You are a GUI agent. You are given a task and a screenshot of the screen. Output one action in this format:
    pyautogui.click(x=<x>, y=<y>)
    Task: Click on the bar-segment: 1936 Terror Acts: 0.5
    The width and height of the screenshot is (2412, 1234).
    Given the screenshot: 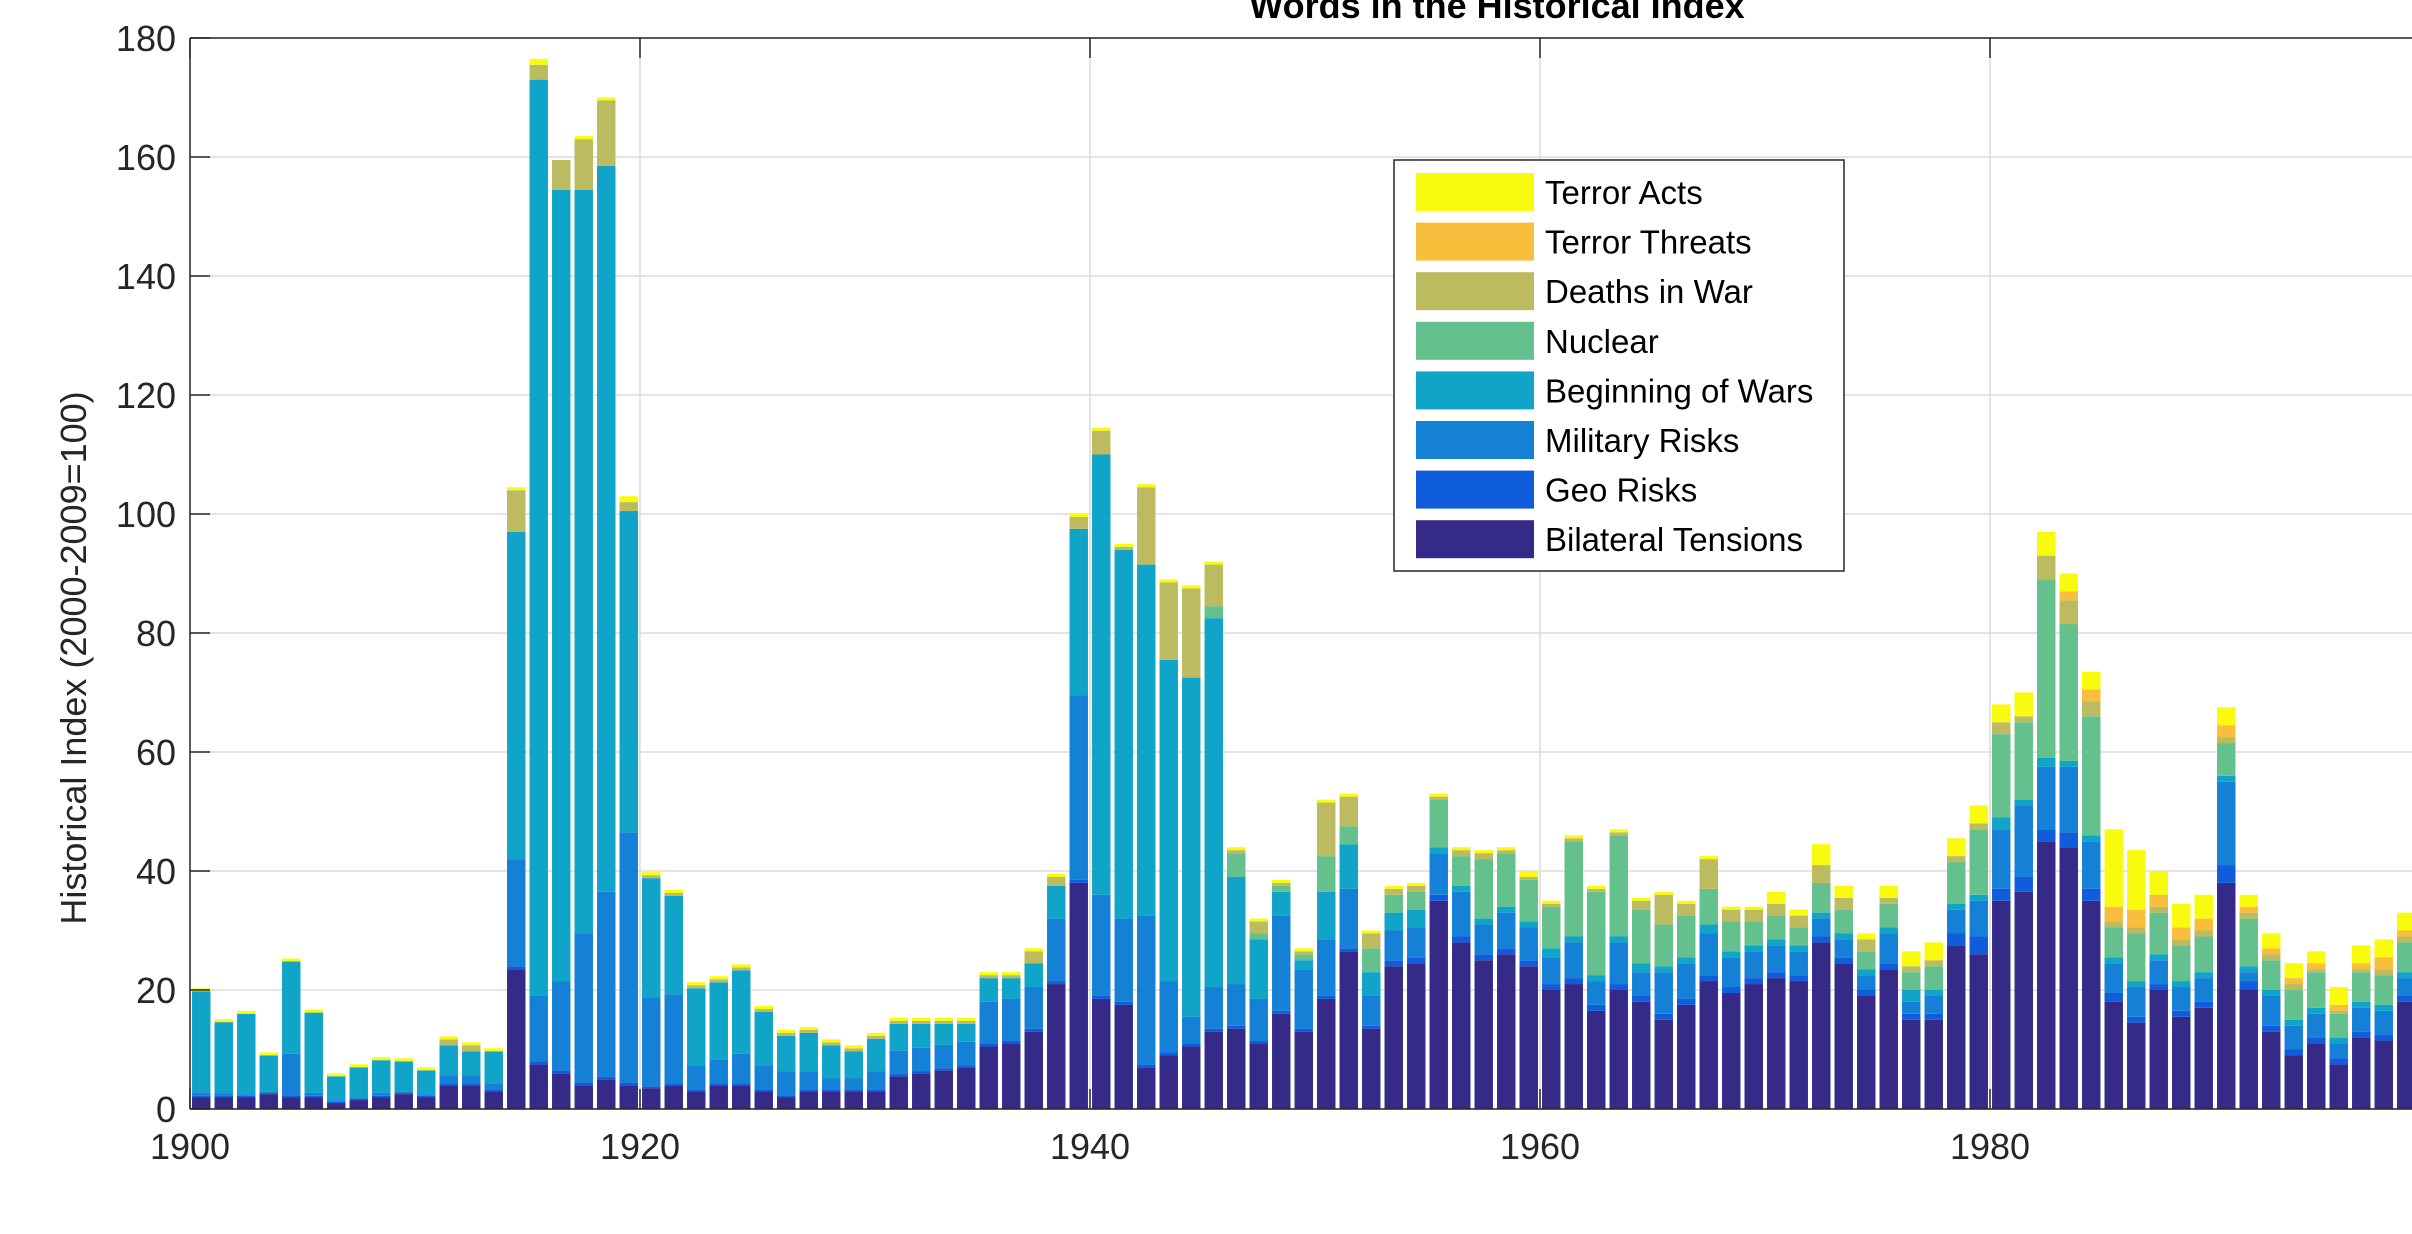 What is the action you would take?
    pyautogui.click(x=1011, y=974)
    